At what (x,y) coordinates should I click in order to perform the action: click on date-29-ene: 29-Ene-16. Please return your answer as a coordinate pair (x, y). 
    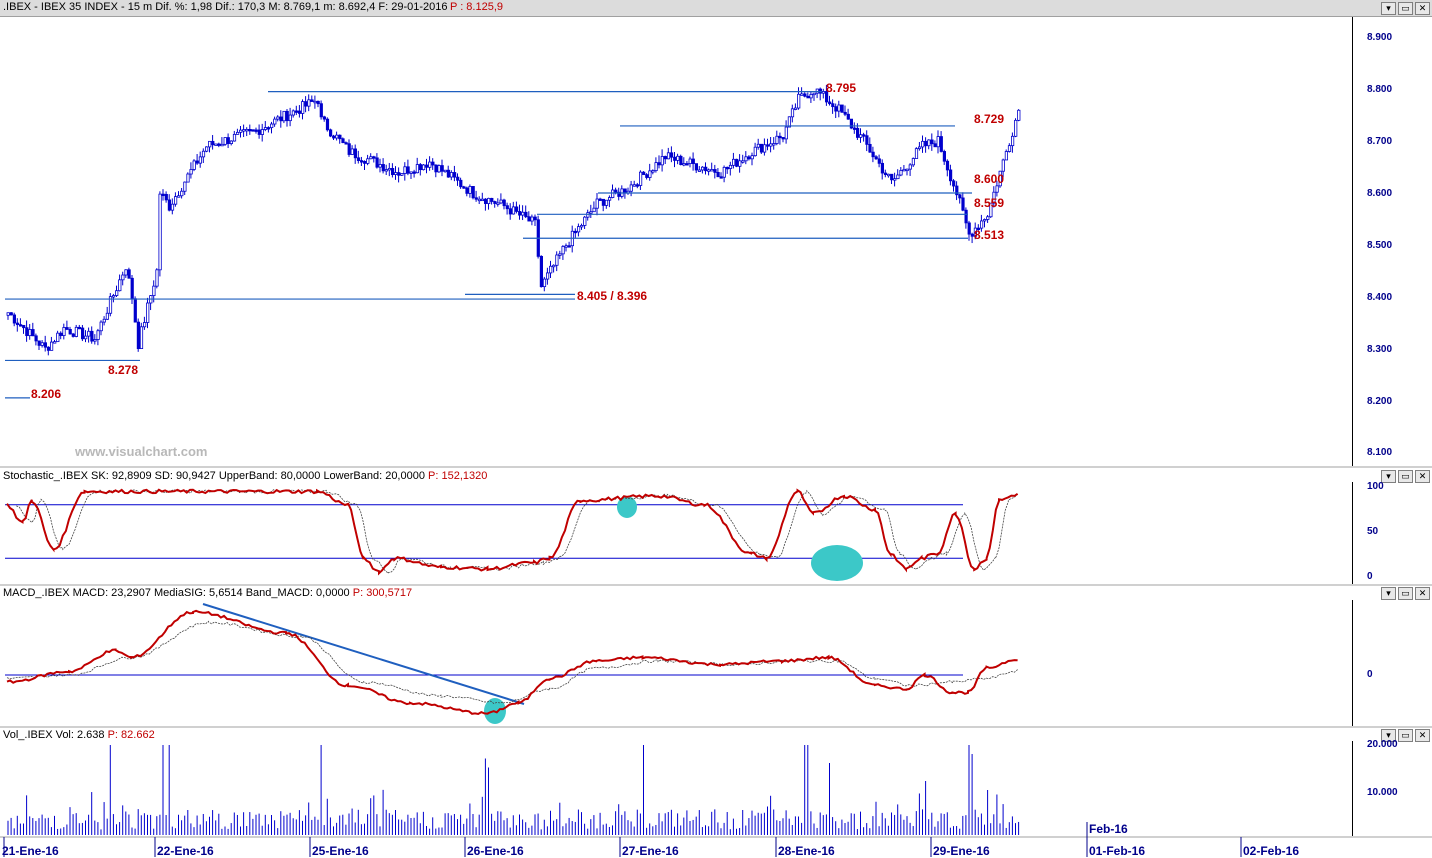
    Looking at the image, I should click on (961, 851).